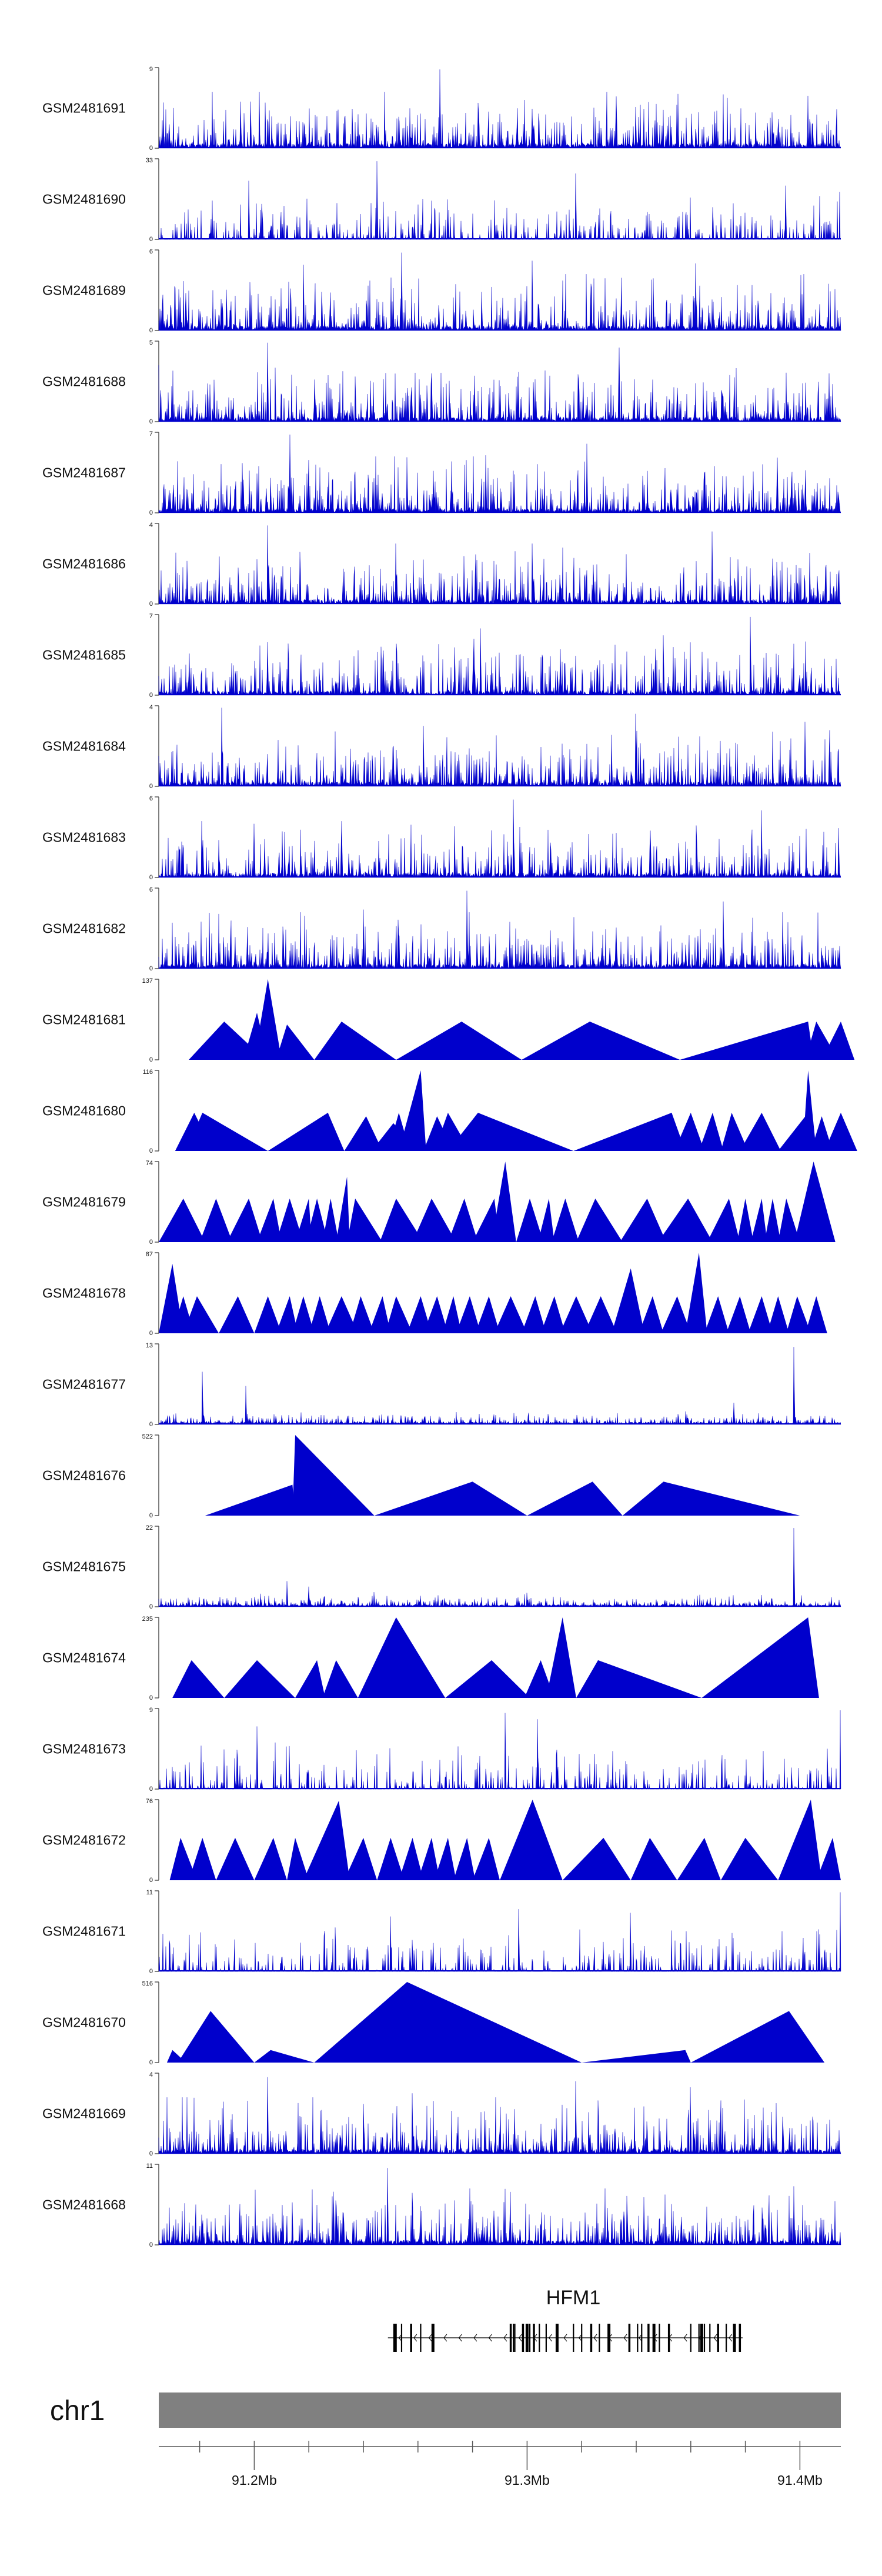  I want to click on y-tick-label: 76, so click(149, 1801).